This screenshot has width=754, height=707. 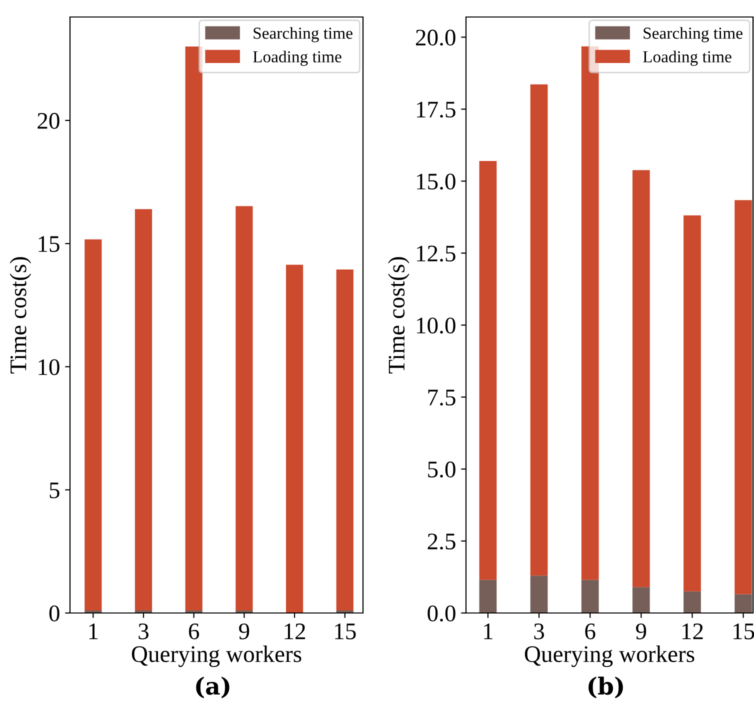 I want to click on y-tick-label: 10.0, so click(x=436, y=326).